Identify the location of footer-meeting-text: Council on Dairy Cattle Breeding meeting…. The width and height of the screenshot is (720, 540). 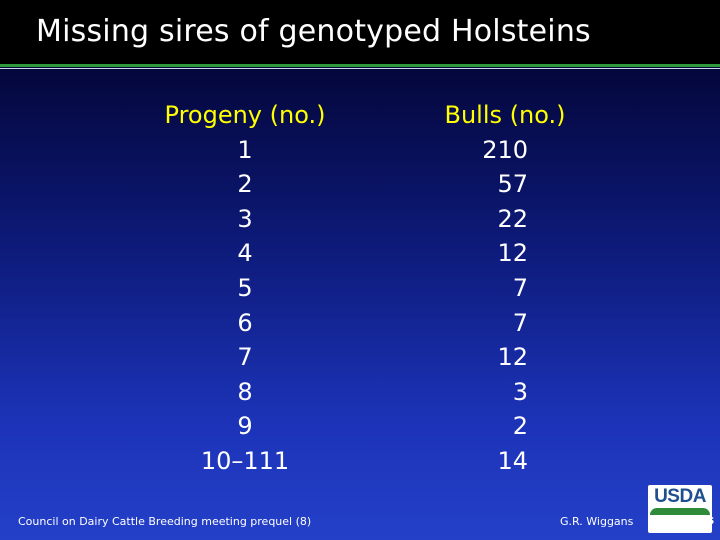
(165, 521).